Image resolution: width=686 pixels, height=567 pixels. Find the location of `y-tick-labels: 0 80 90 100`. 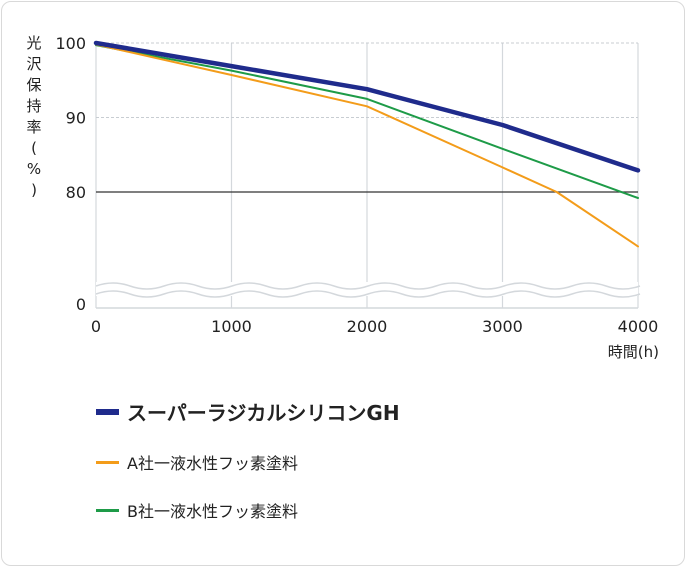

y-tick-labels: 0 80 90 100 is located at coordinates (70, 174).